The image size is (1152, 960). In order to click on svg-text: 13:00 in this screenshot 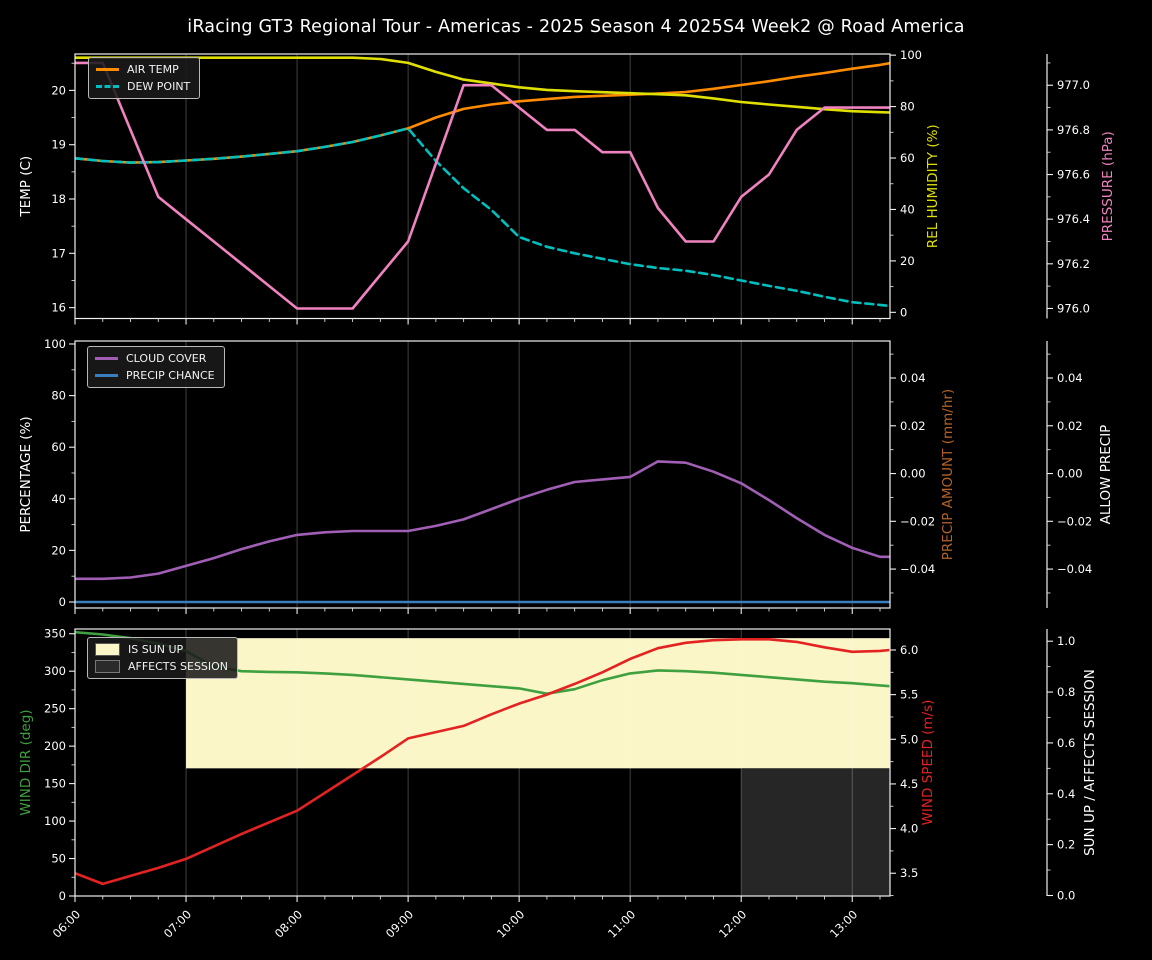, I will do `click(843, 923)`.